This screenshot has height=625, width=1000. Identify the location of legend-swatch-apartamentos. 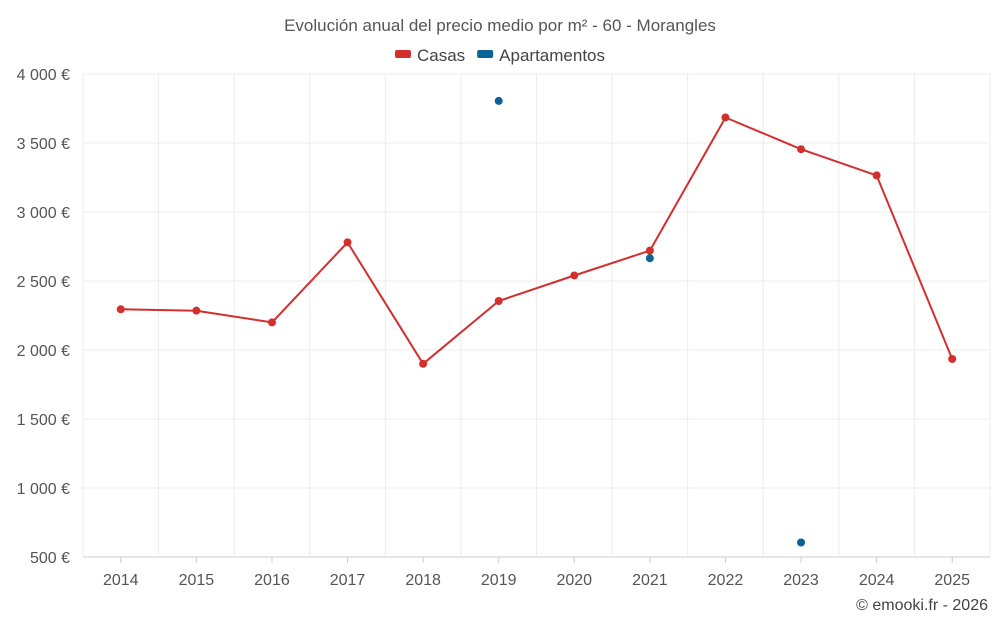
(485, 54).